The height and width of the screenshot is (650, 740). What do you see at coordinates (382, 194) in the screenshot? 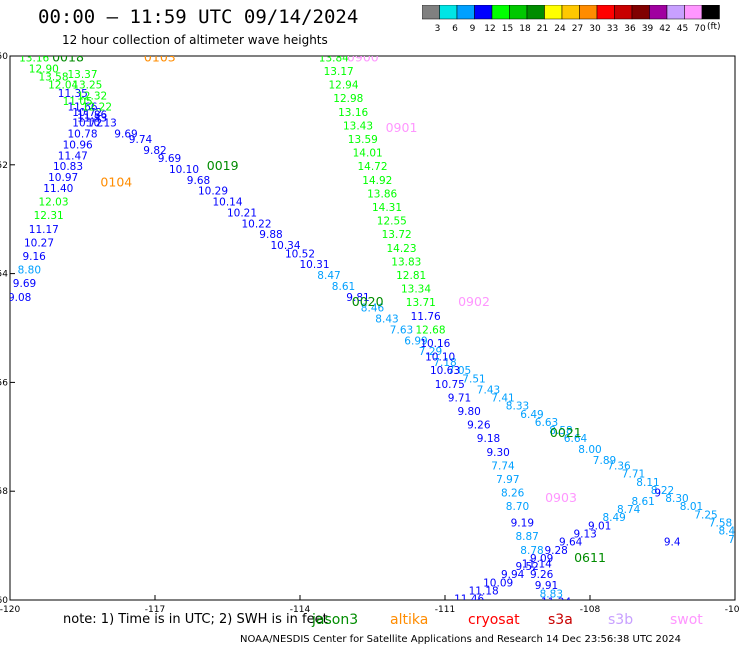
I see `wave-height-value: 13.86` at bounding box center [382, 194].